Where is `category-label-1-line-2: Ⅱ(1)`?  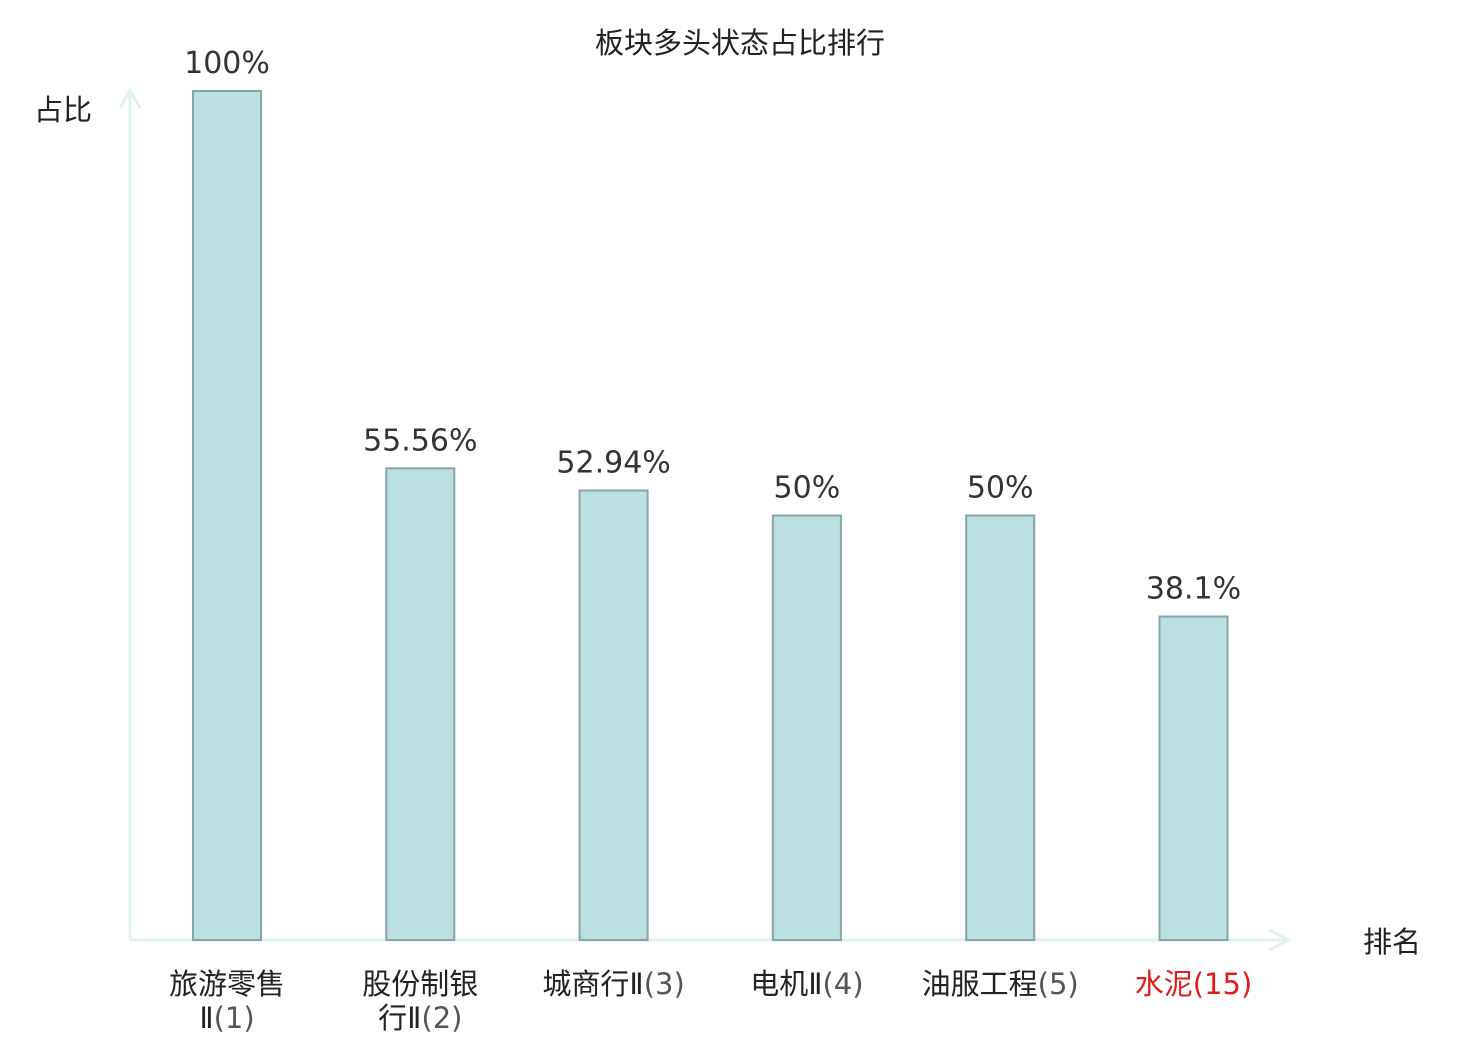 category-label-1-line-2: Ⅱ(1) is located at coordinates (226, 1018).